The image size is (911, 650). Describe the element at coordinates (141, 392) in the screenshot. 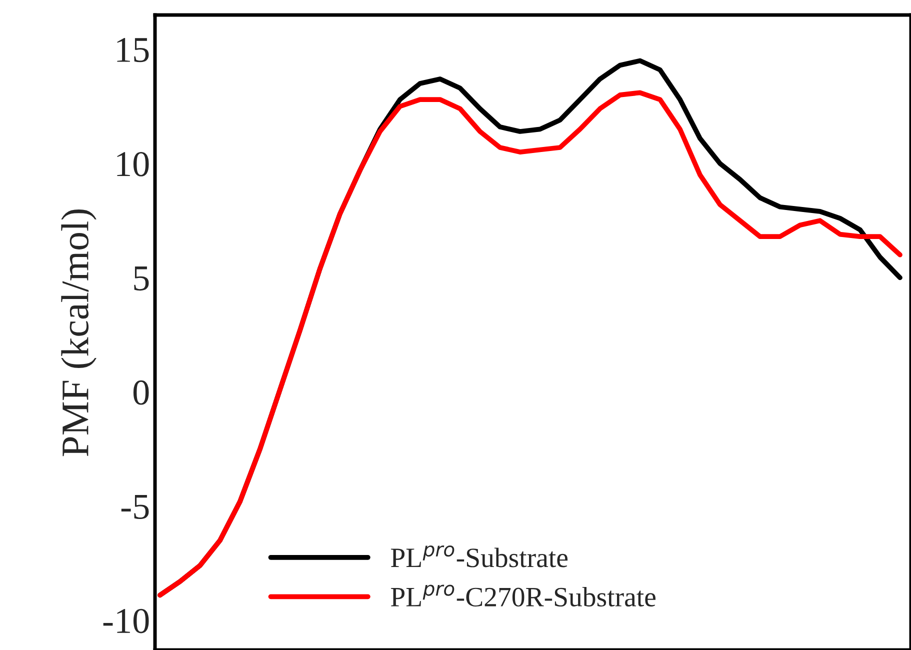

I see `y-tick-label: 0` at that location.